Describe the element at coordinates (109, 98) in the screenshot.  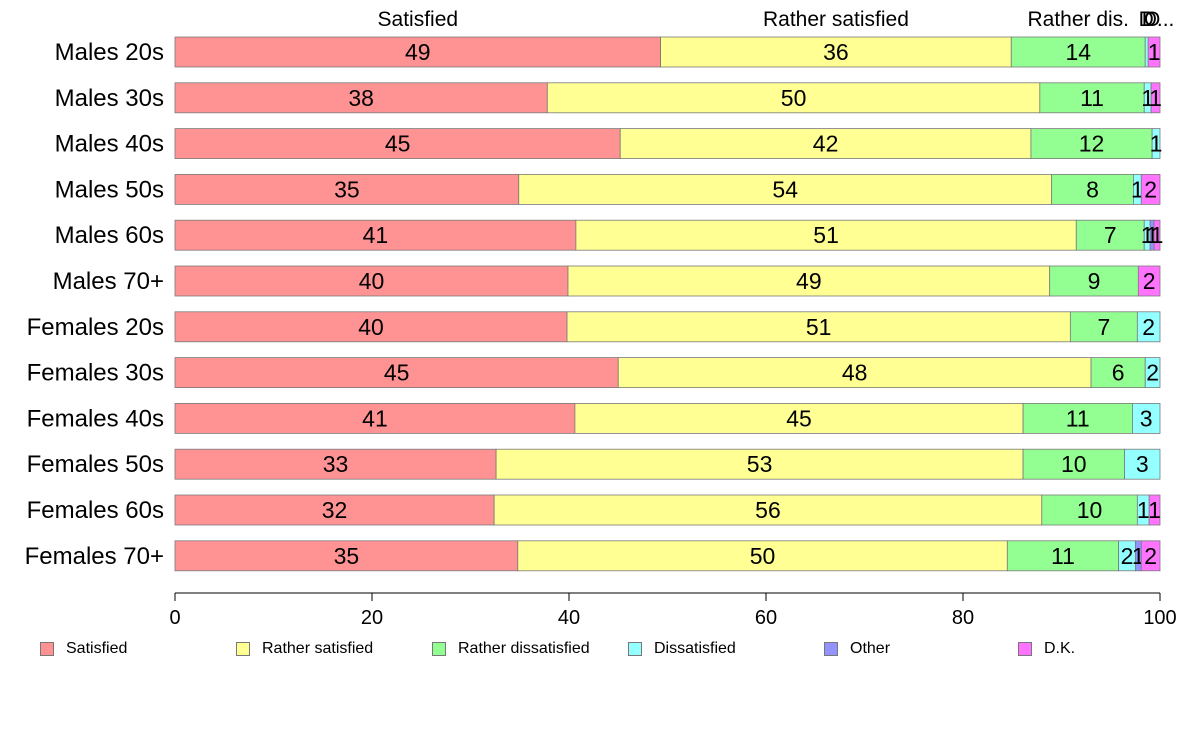
I see `category-label: Males 30s` at that location.